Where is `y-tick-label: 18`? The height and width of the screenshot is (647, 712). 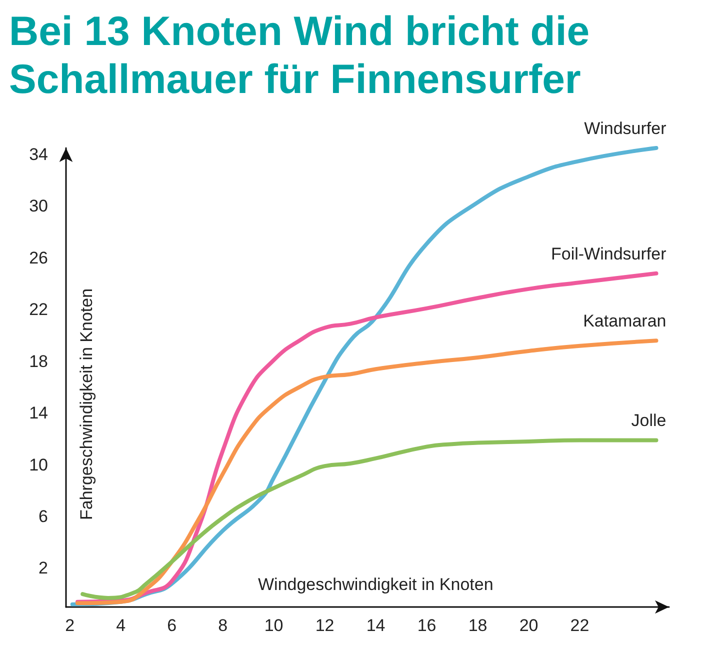
y-tick-label: 18 is located at coordinates (38, 361).